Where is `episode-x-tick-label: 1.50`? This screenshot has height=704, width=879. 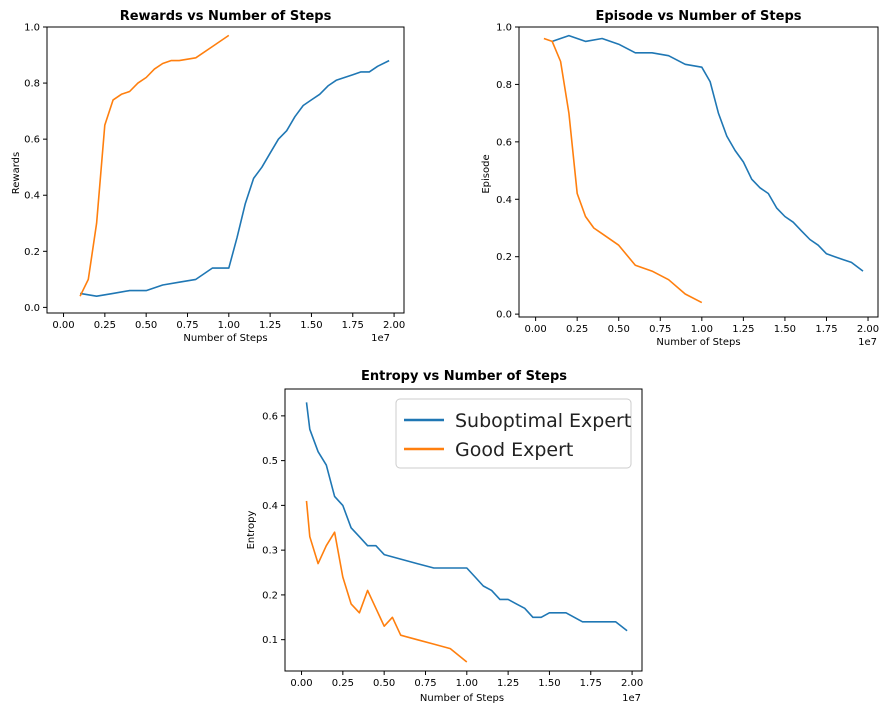
episode-x-tick-label: 1.50 is located at coordinates (785, 329).